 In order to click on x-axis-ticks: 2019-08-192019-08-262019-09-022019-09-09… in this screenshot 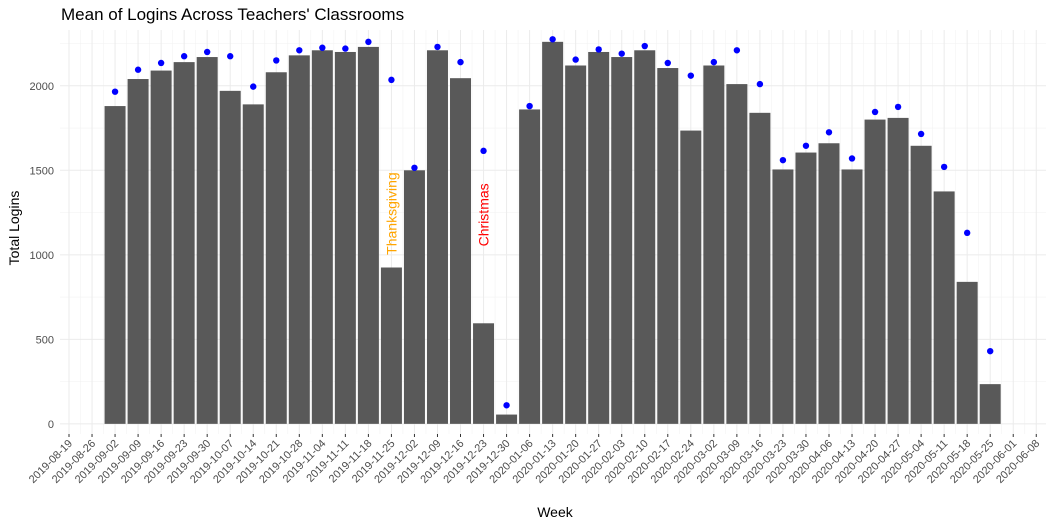, I will do `click(534, 460)`.